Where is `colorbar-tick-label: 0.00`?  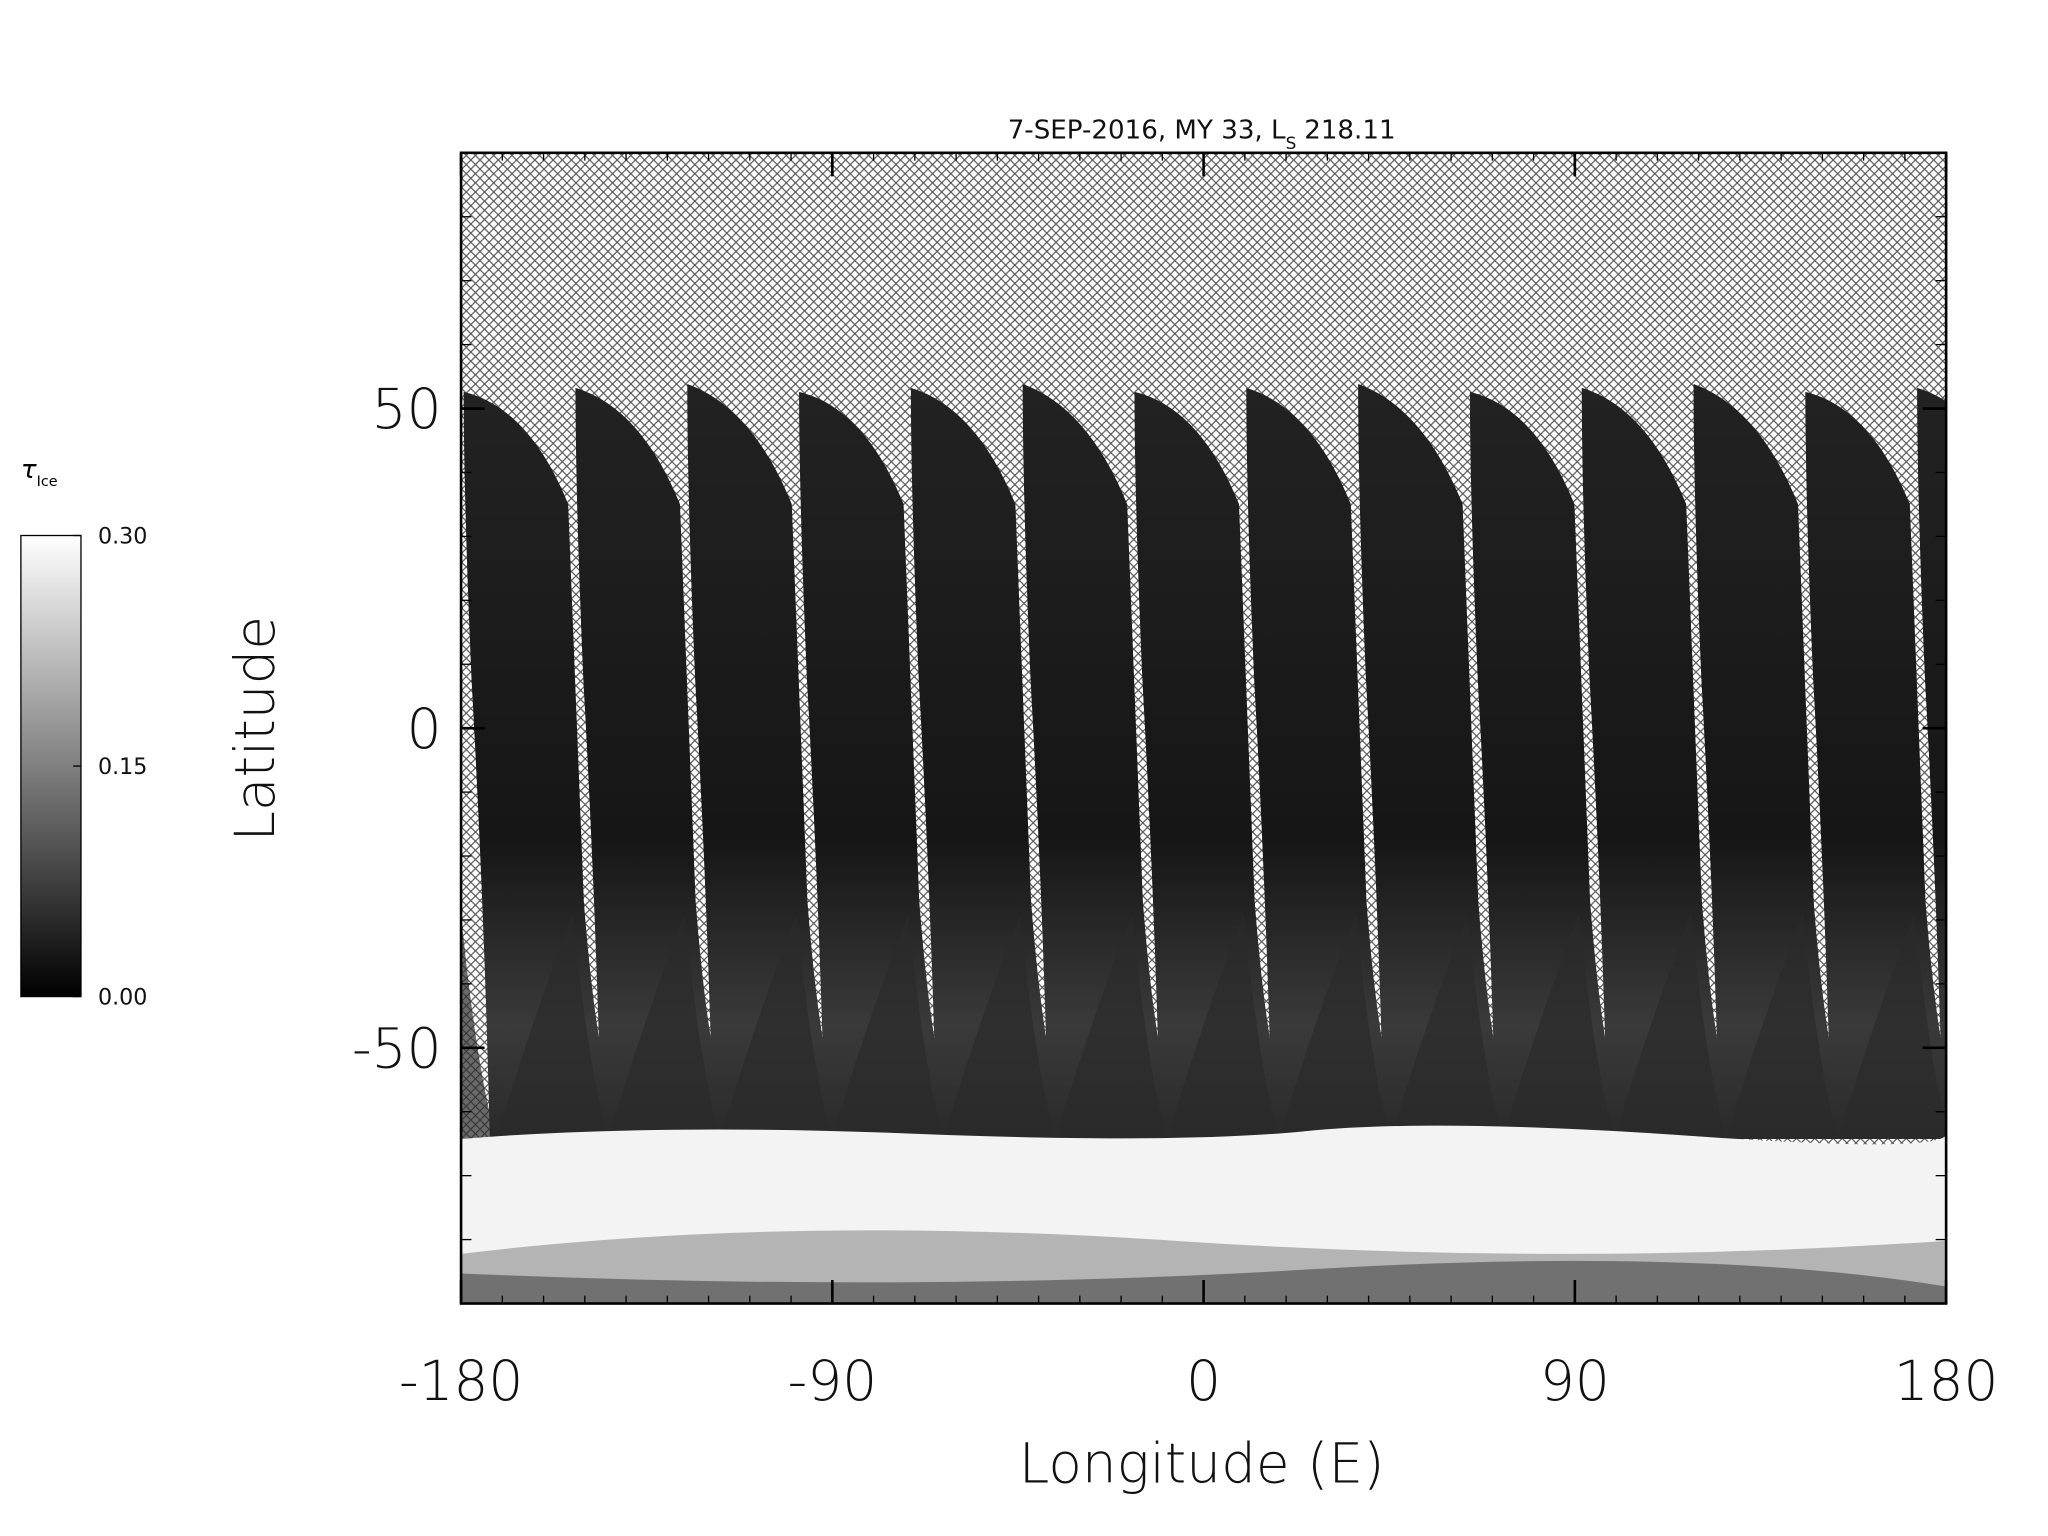
colorbar-tick-label: 0.00 is located at coordinates (122, 997).